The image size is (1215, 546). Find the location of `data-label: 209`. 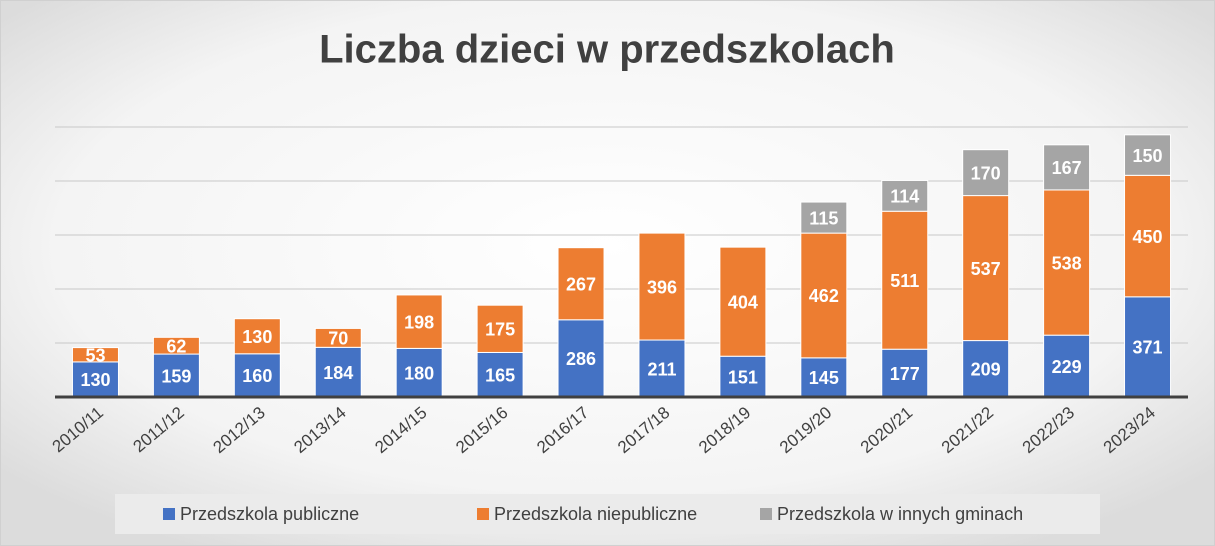

data-label: 209 is located at coordinates (986, 370).